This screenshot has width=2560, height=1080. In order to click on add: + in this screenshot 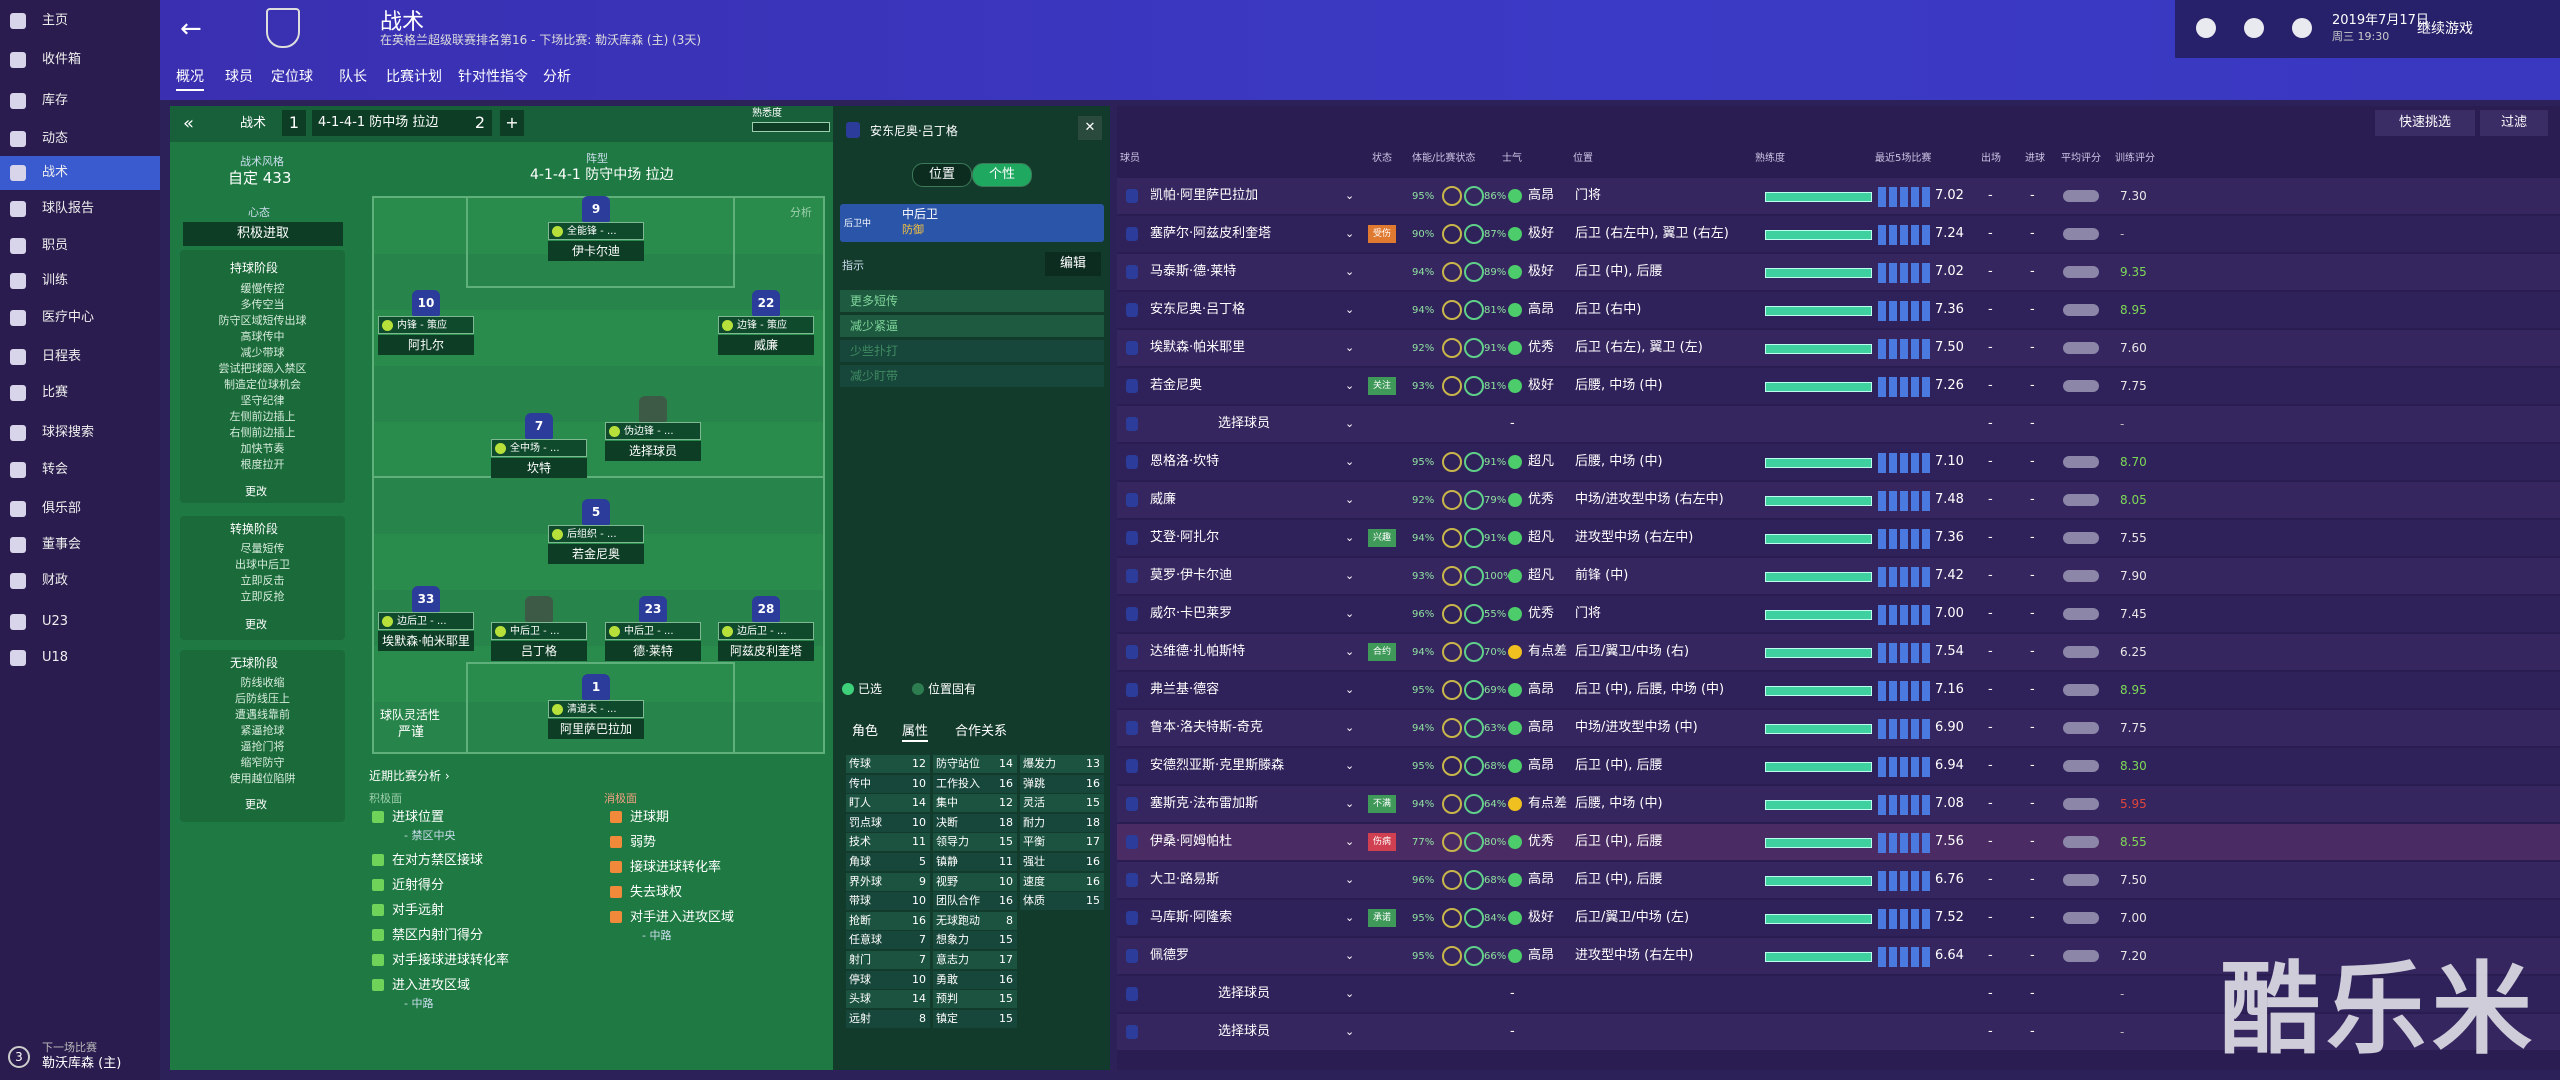, I will do `click(512, 123)`.